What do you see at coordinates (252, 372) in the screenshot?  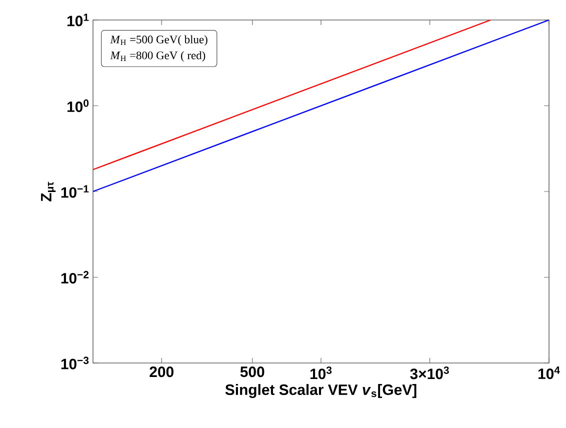 I see `x-tick-label: 500` at bounding box center [252, 372].